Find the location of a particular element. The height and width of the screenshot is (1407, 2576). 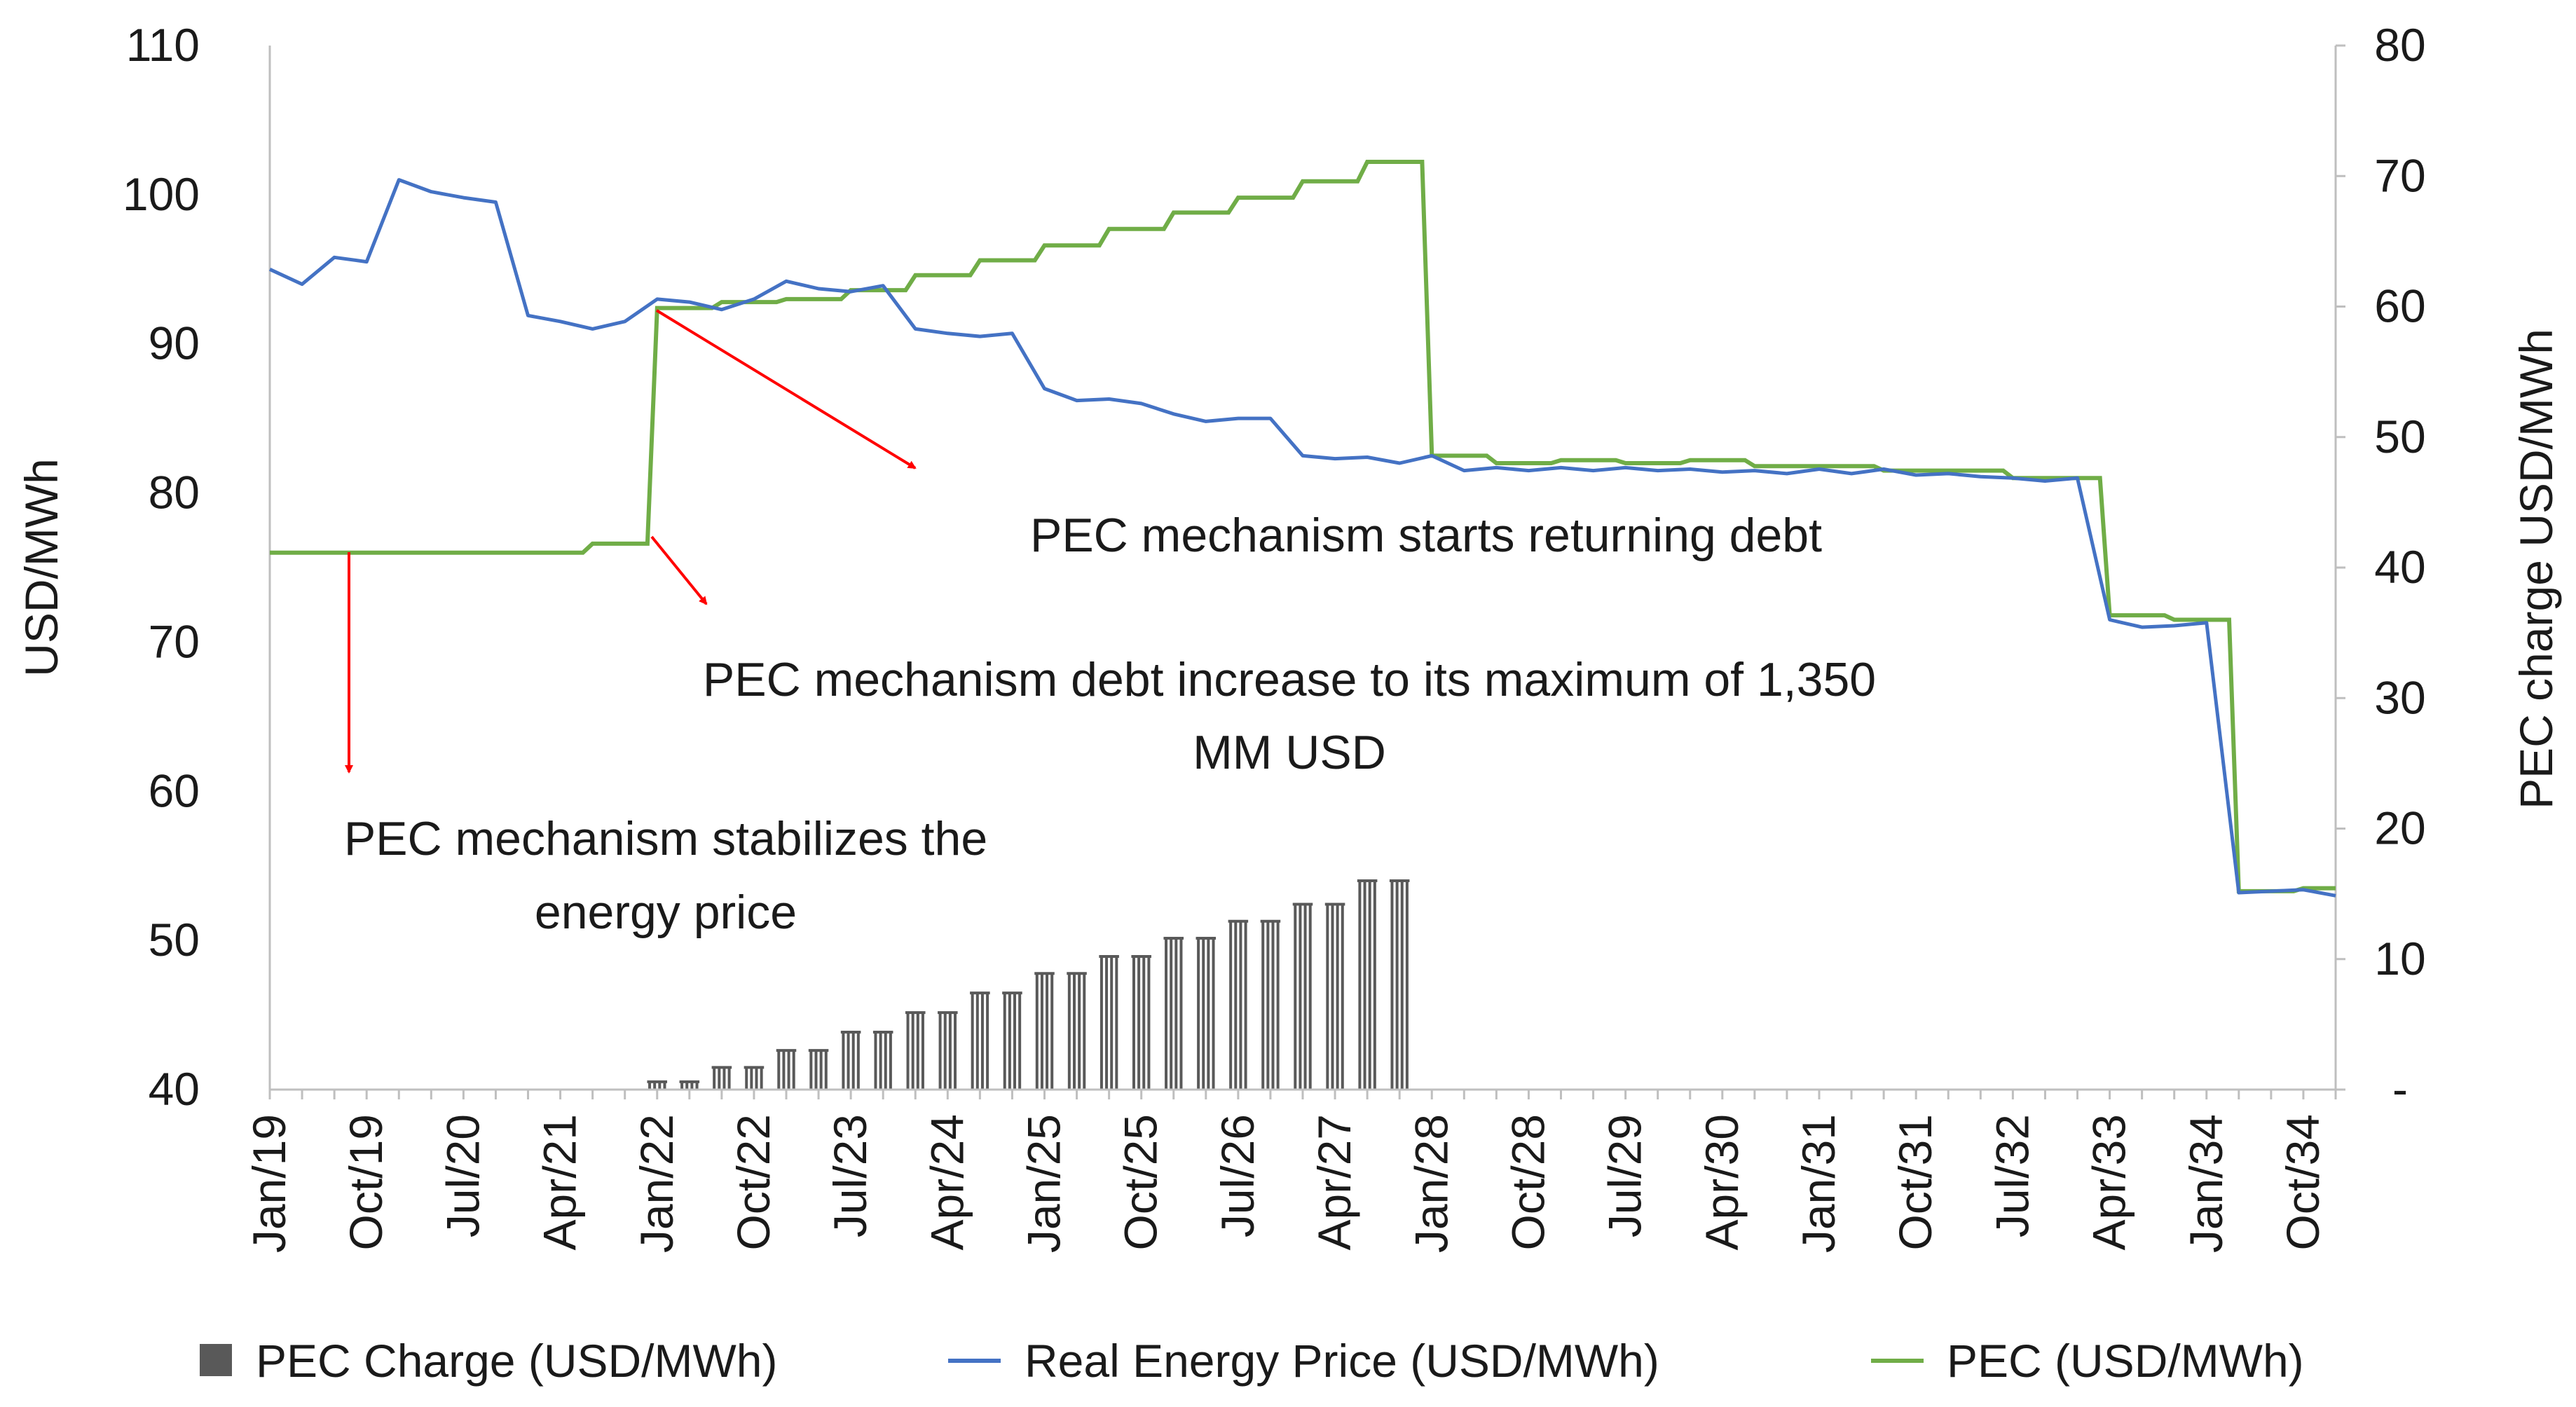

x-tick-label: Oct/34 is located at coordinates (2303, 1182).